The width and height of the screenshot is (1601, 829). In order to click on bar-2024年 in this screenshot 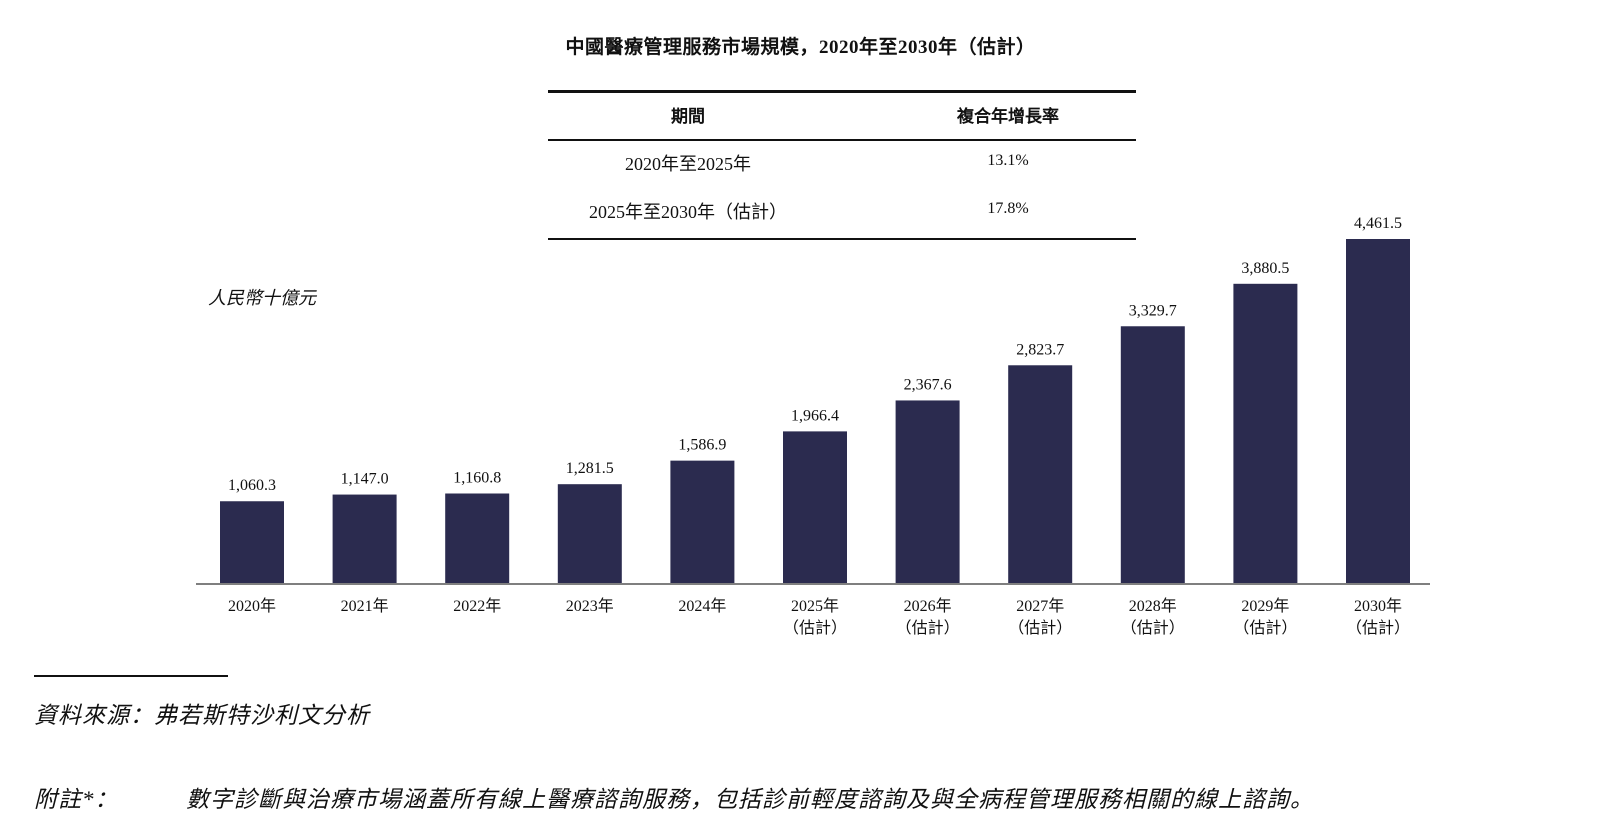, I will do `click(702, 521)`.